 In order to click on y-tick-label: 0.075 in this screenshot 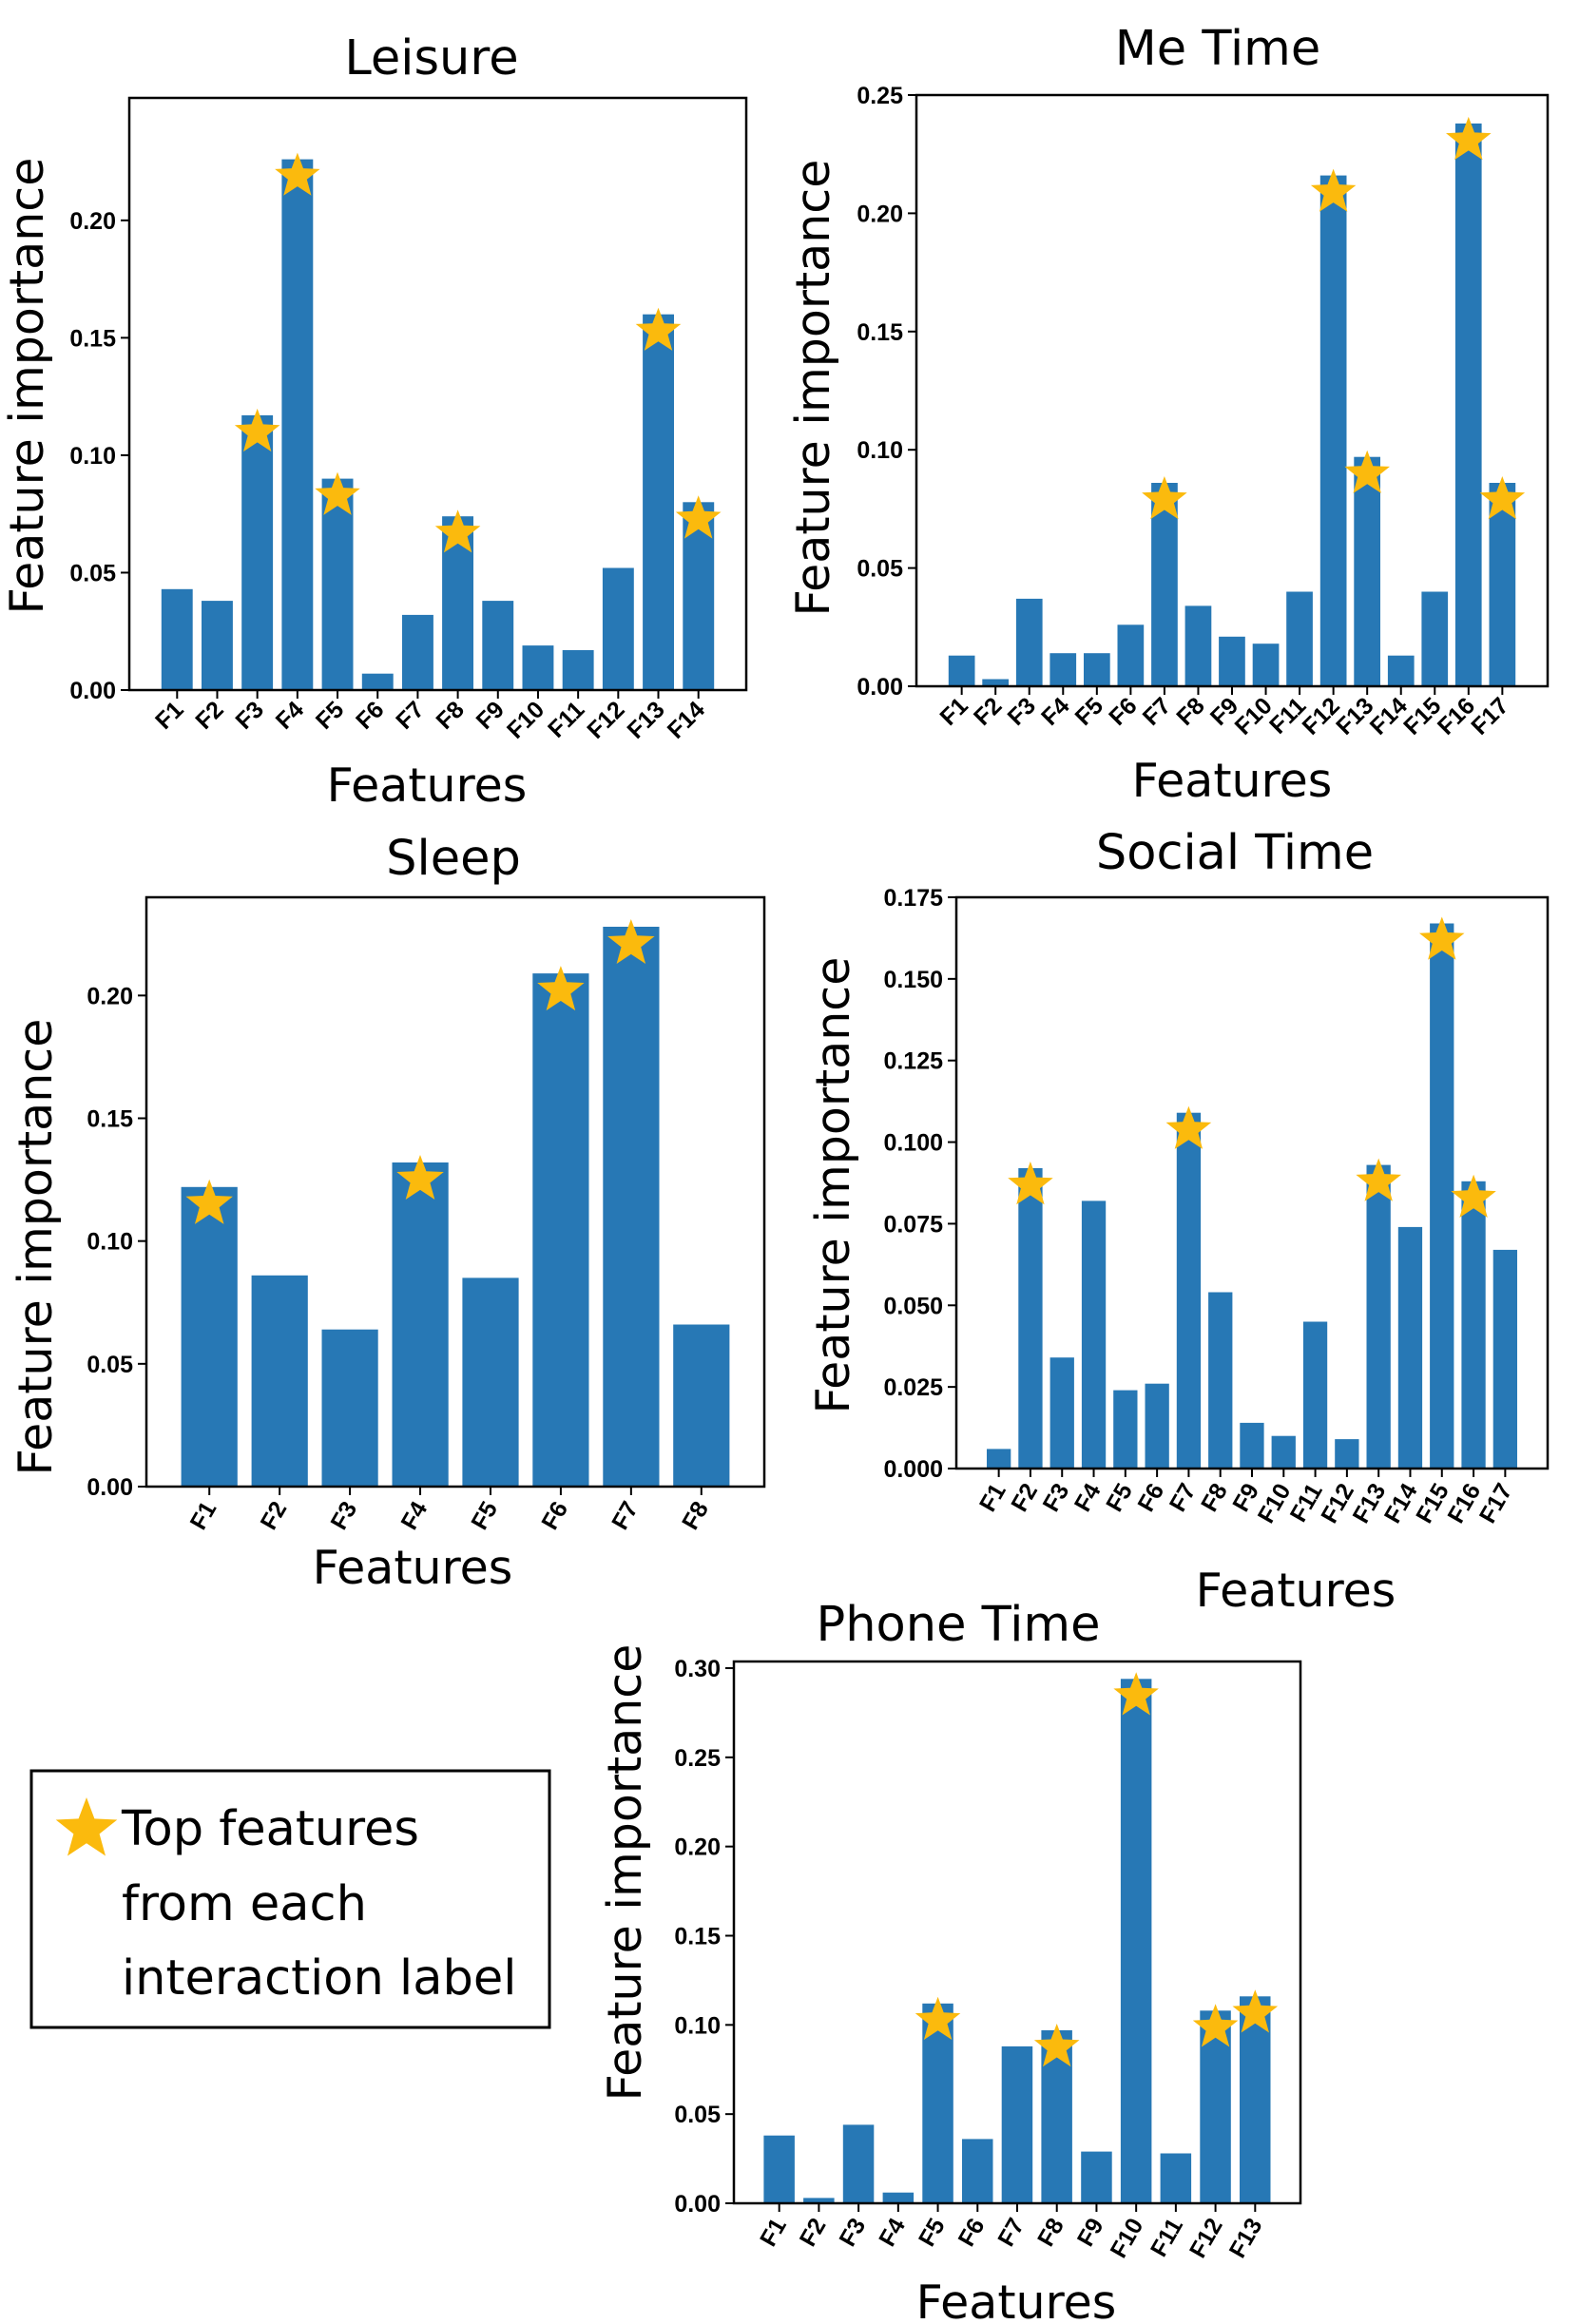, I will do `click(913, 1225)`.